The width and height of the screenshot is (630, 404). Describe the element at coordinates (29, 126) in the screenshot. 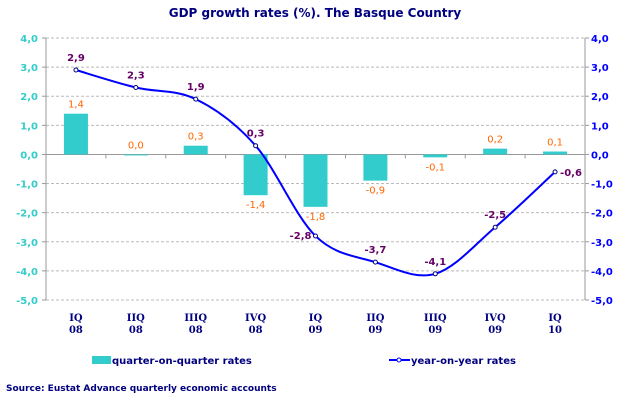

I see `left-tick-label: 1,0` at that location.